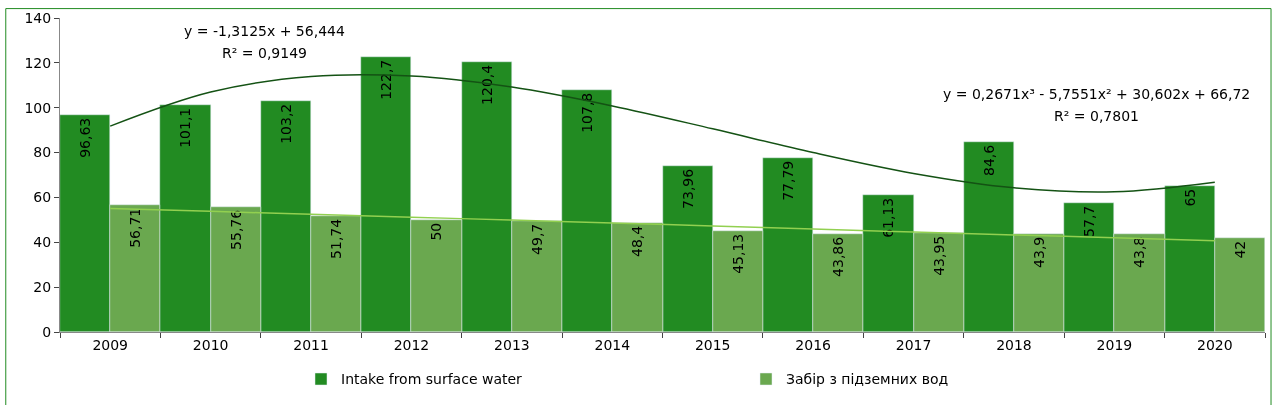  Describe the element at coordinates (185, 127) in the screenshot. I see `data-label: 101,1` at that location.